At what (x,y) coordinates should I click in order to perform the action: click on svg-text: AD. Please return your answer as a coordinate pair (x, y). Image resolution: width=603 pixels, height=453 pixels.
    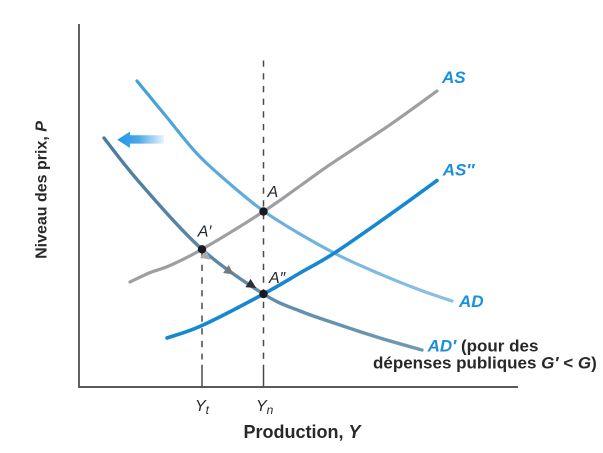
    Looking at the image, I should click on (471, 301).